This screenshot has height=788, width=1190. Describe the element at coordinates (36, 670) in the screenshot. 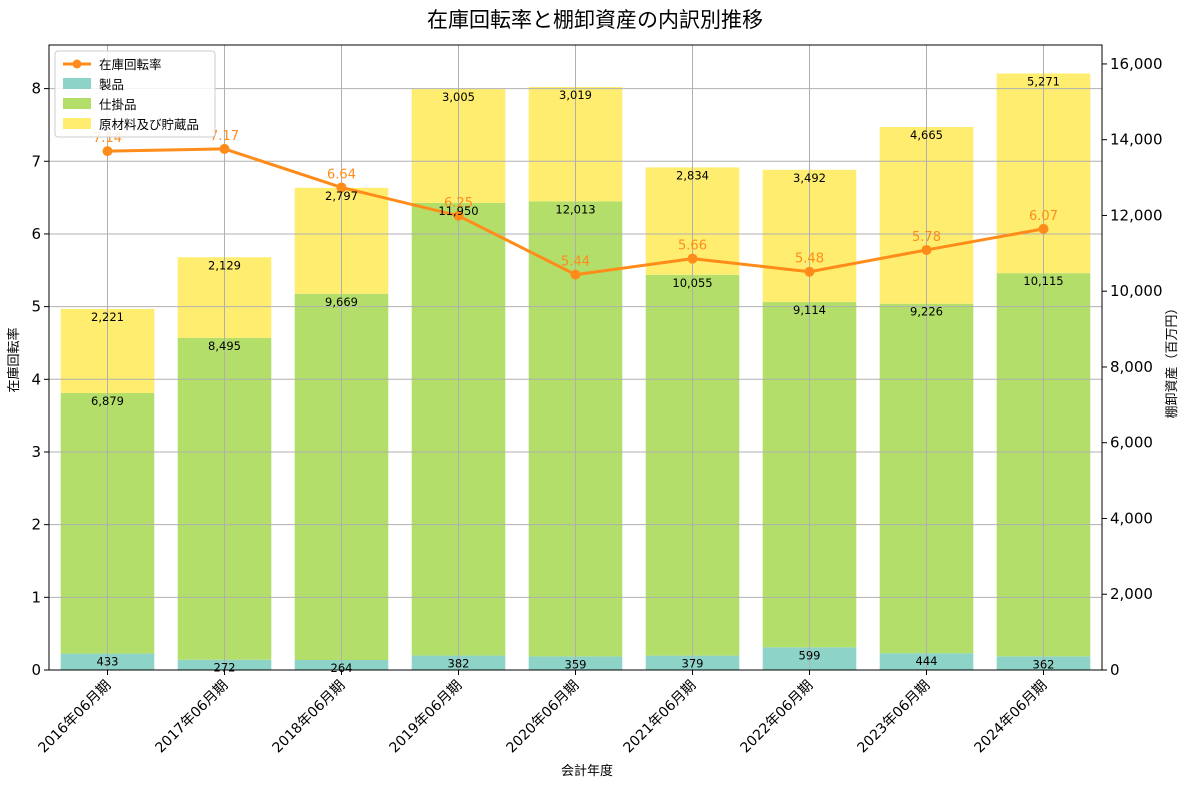

I see `y-left-tick-label: 0` at that location.